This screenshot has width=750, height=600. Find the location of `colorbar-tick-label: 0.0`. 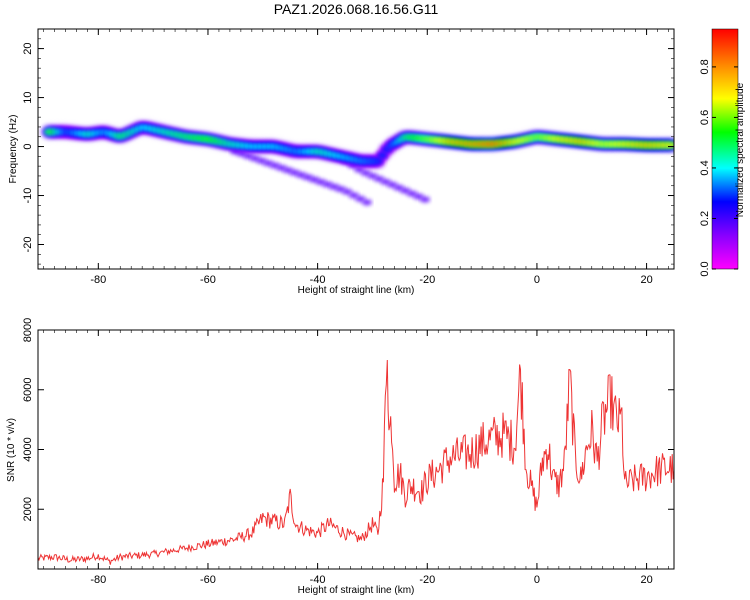

colorbar-tick-label: 0.0 is located at coordinates (705, 268).